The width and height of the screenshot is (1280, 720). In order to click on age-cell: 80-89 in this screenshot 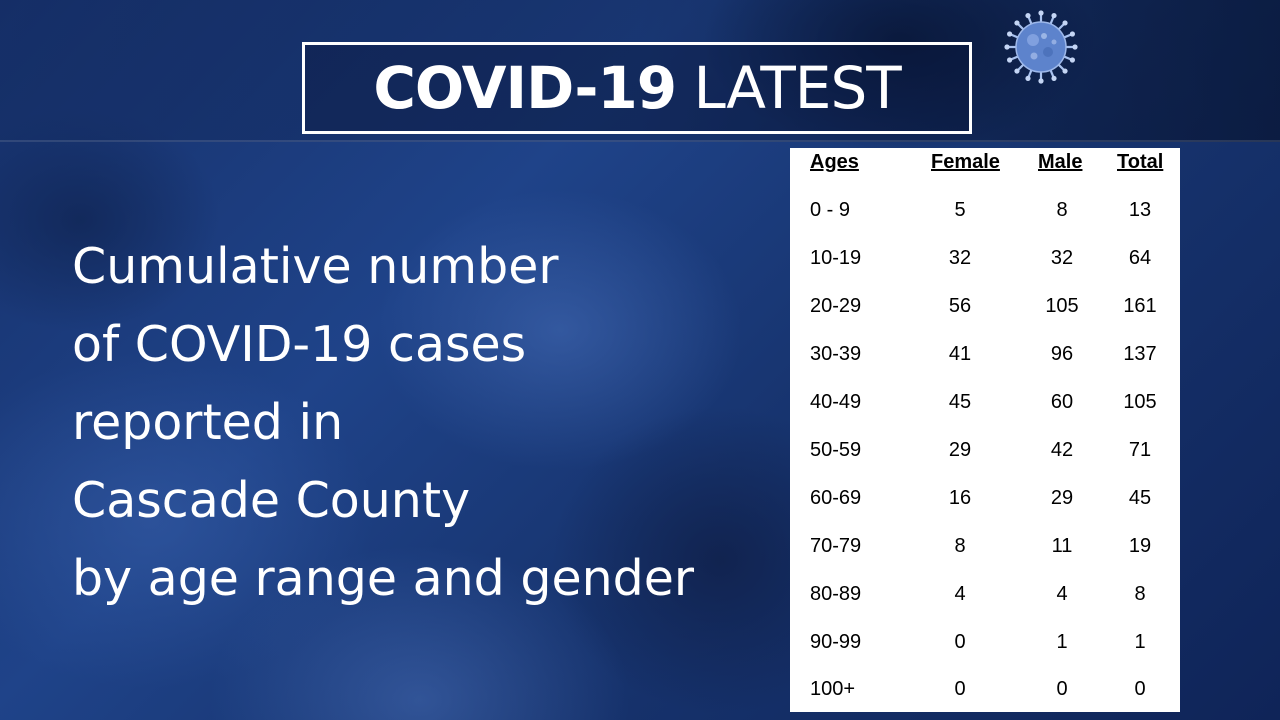, I will do `click(836, 594)`.